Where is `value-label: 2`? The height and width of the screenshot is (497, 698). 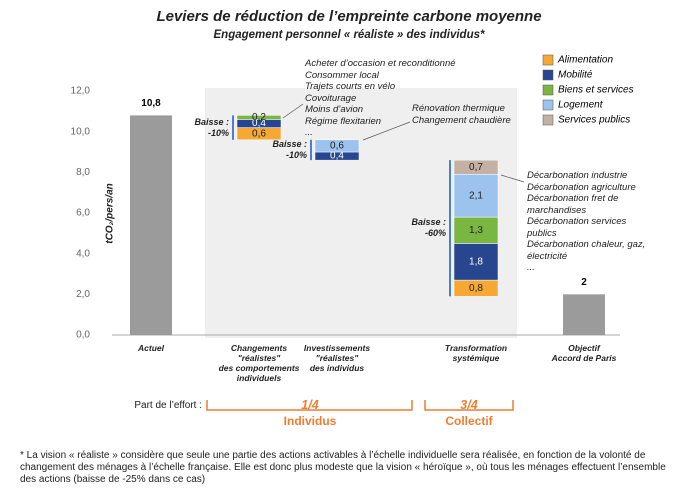
value-label: 2 is located at coordinates (584, 282).